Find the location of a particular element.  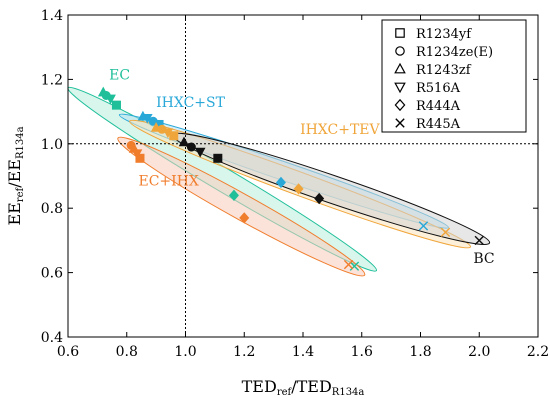

x-tick-label: 1.2 is located at coordinates (244, 352).